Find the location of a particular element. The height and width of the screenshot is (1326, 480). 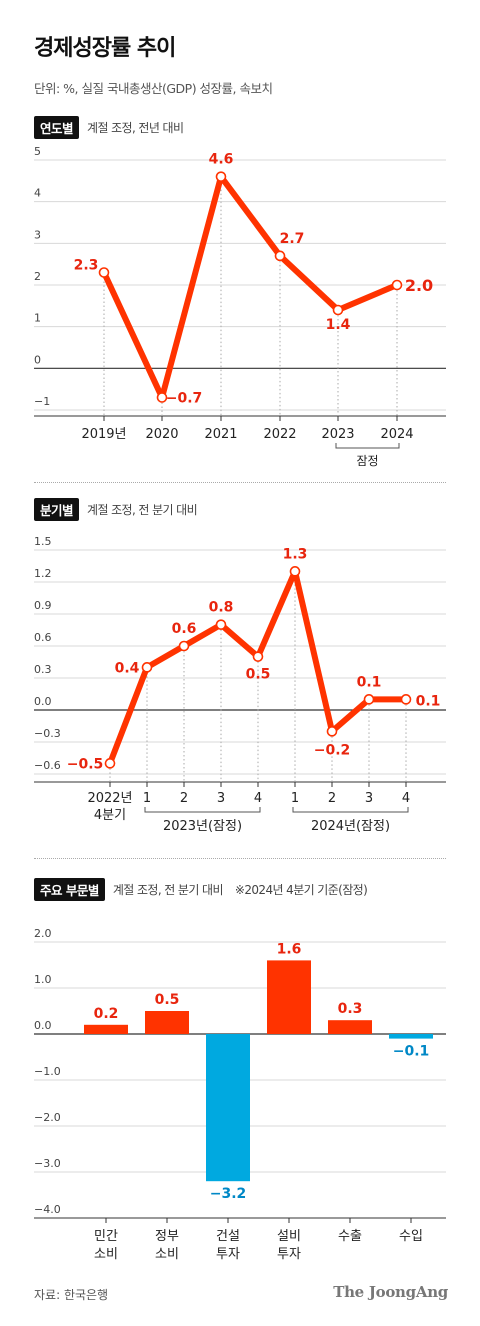

x-tick-label: 2019년 is located at coordinates (103, 434).